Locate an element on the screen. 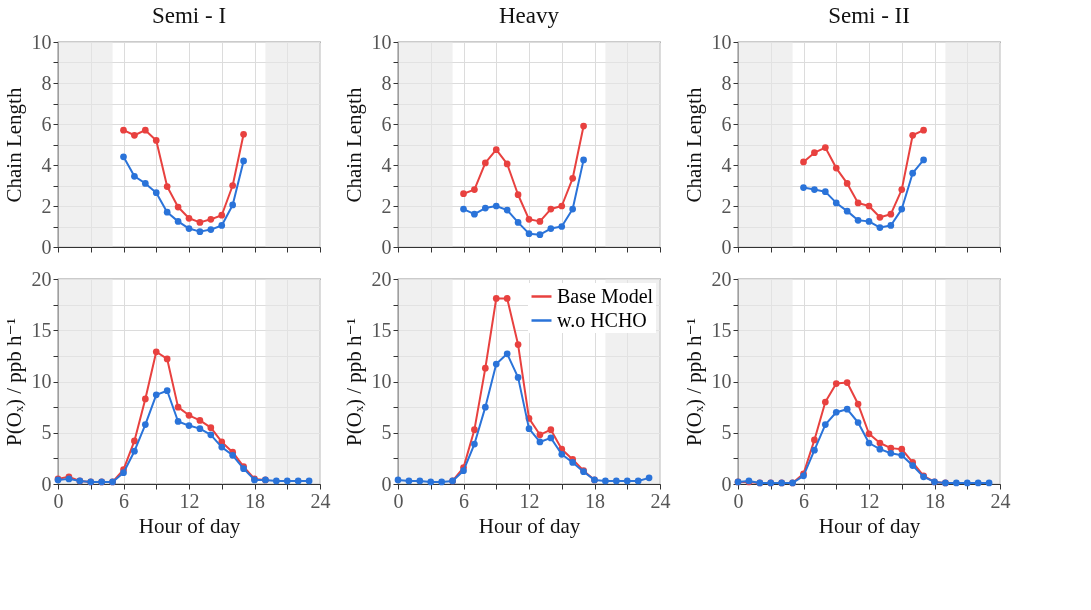  y-axis-title: P(Oₓ) / ppb h⁻¹ is located at coordinates (693, 382).